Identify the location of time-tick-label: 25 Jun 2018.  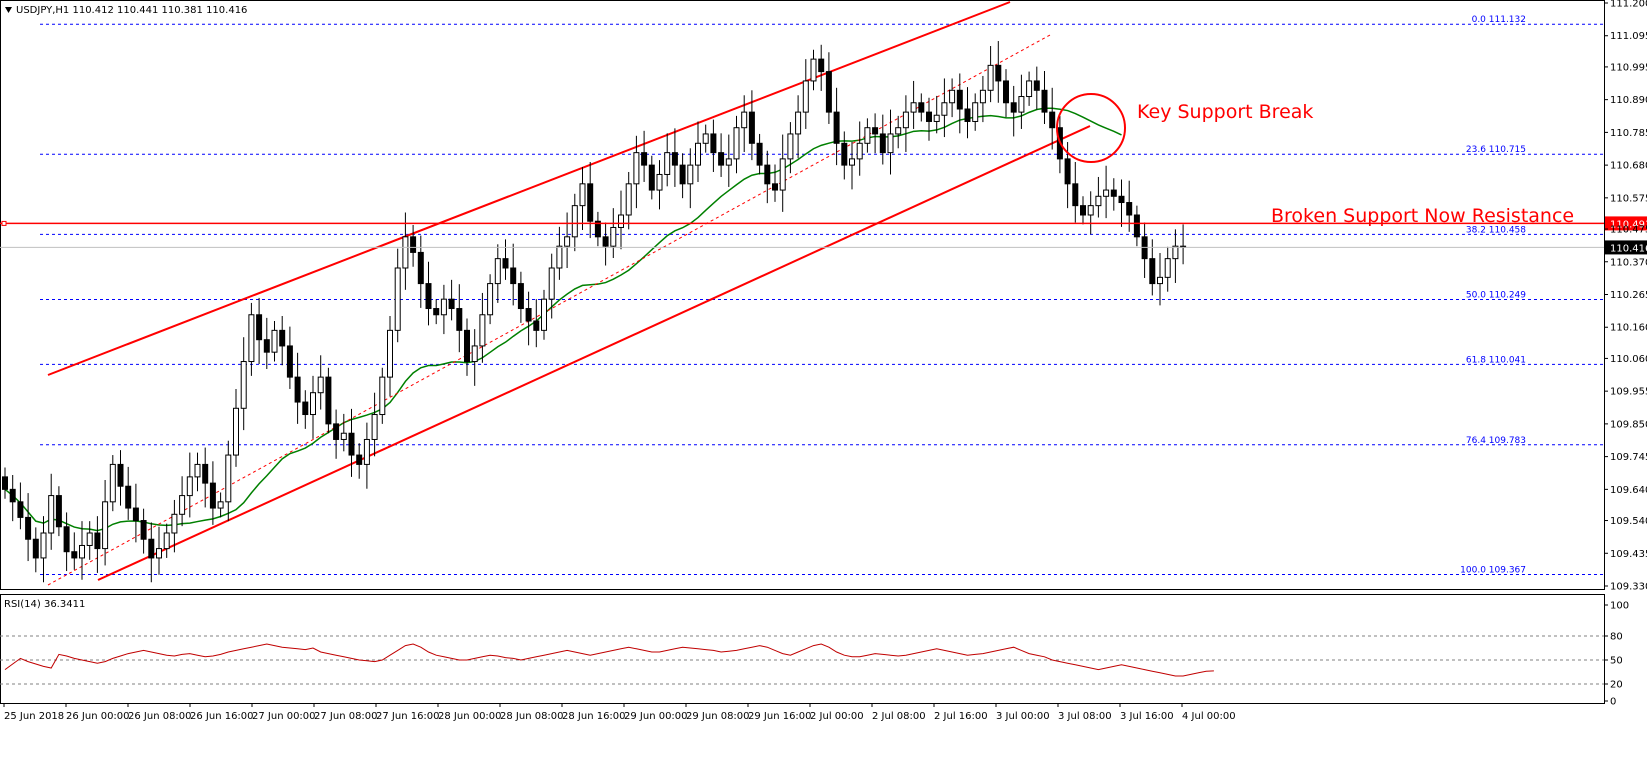
(34, 716).